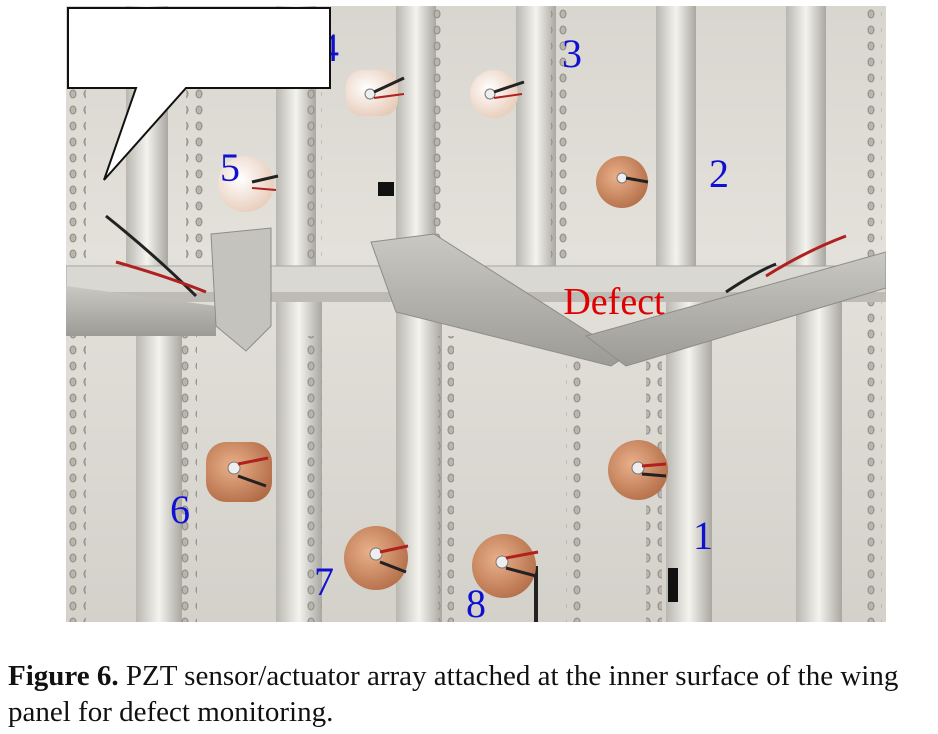  Describe the element at coordinates (199, 94) in the screenshot. I see `defect-callout` at that location.